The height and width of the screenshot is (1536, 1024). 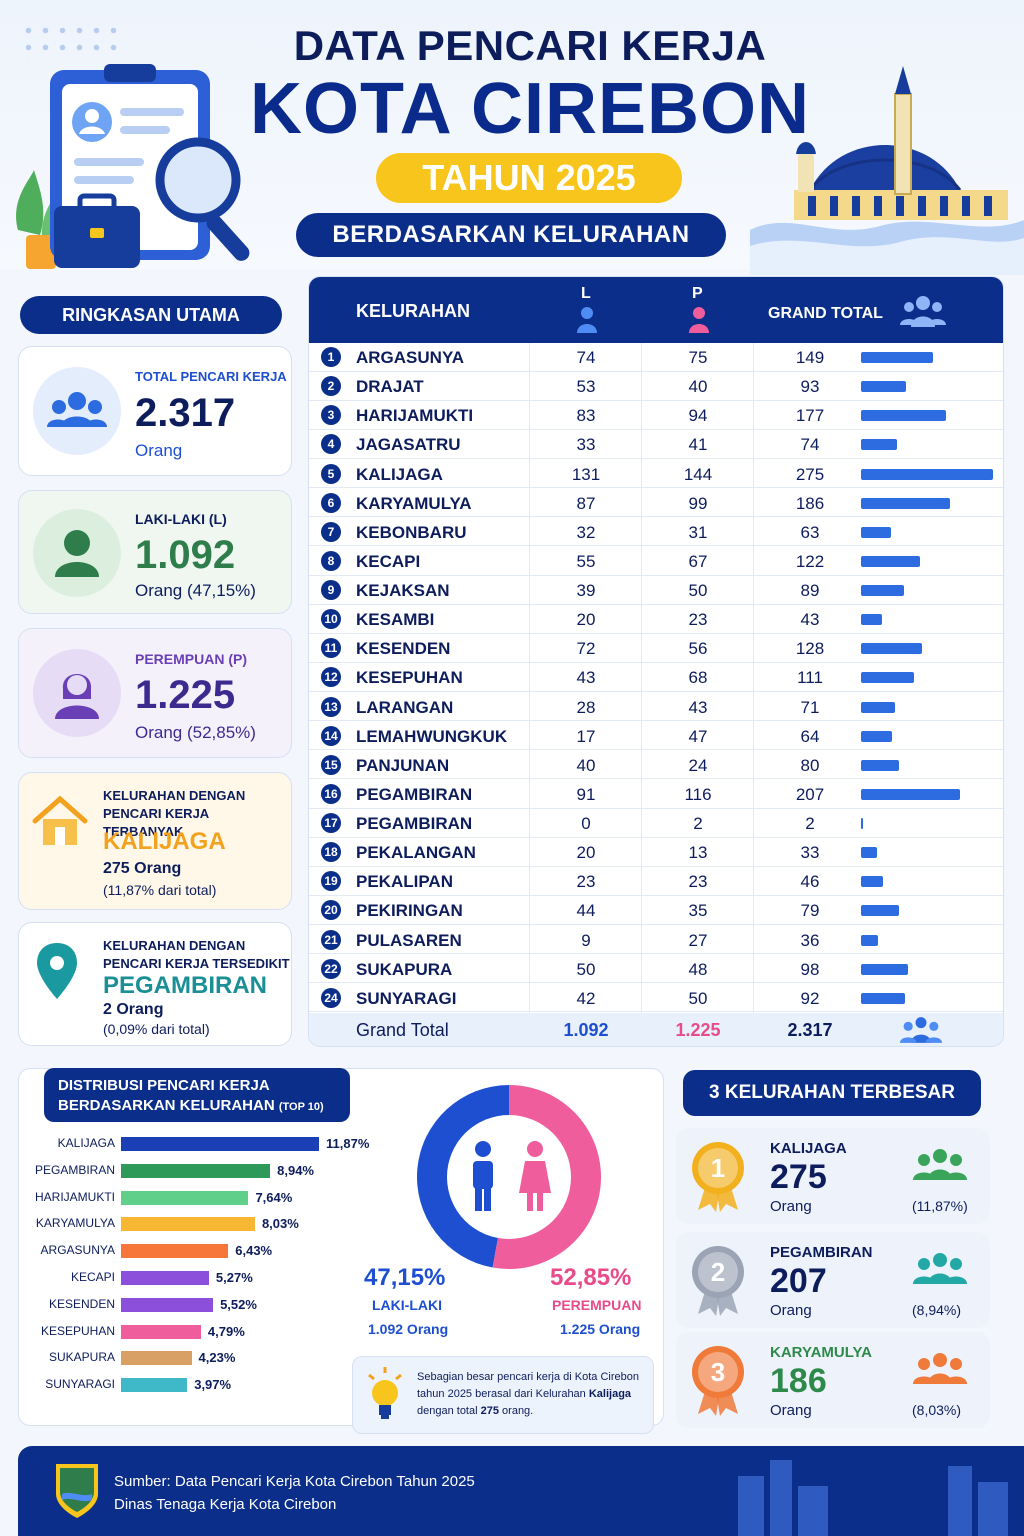 I want to click on total-unit: Orang, so click(x=159, y=450).